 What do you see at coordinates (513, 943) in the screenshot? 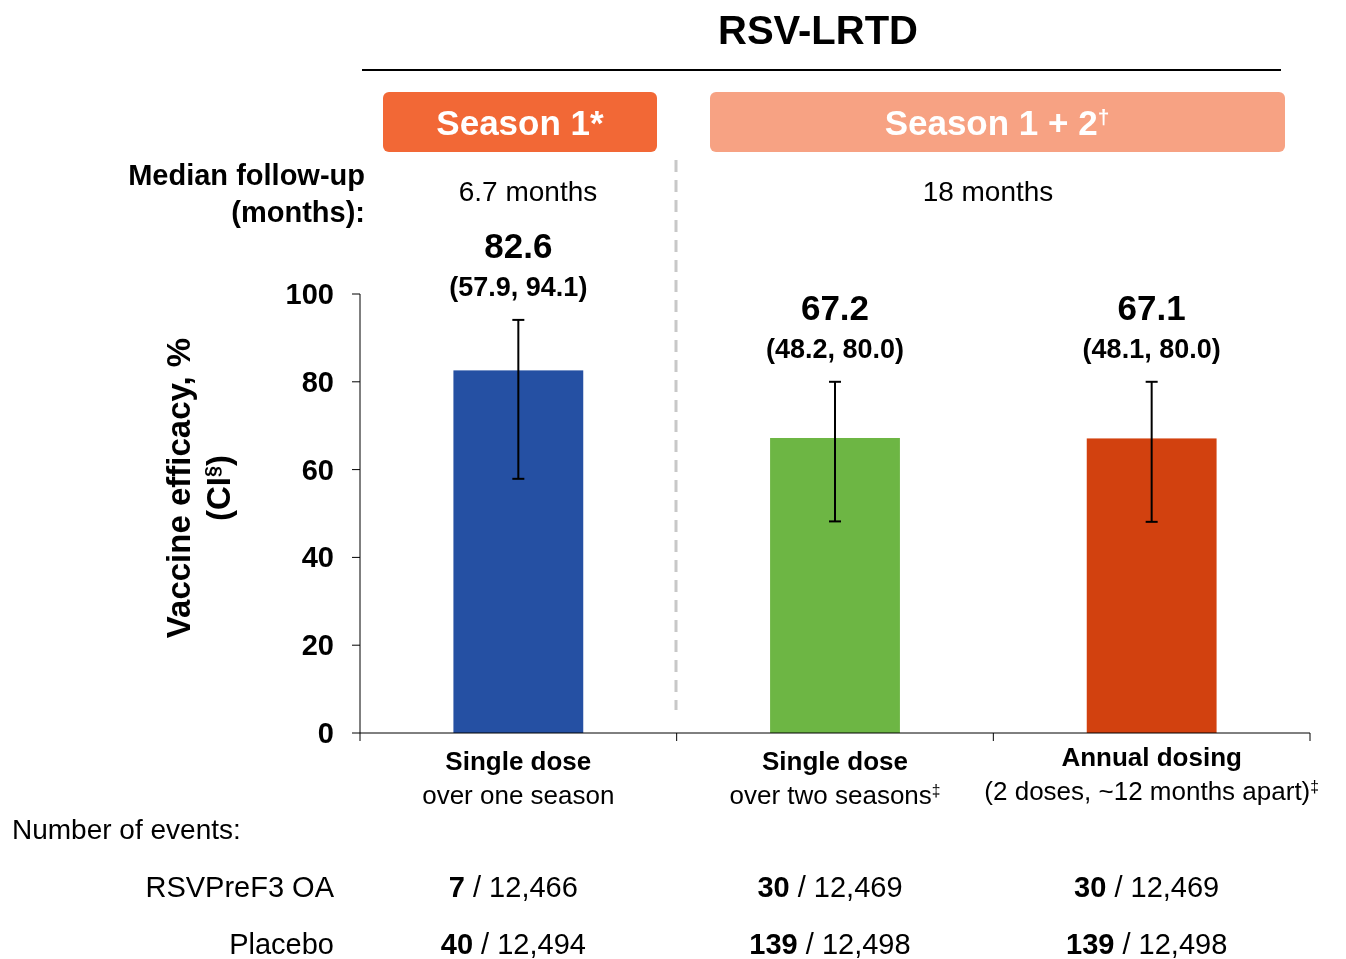
I see `text: 40 / 12,494` at bounding box center [513, 943].